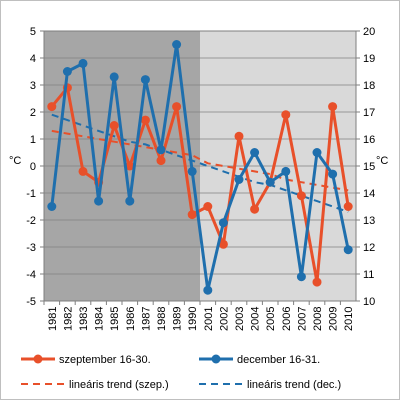  I want to click on left-tick-label: 2, so click(33, 113).